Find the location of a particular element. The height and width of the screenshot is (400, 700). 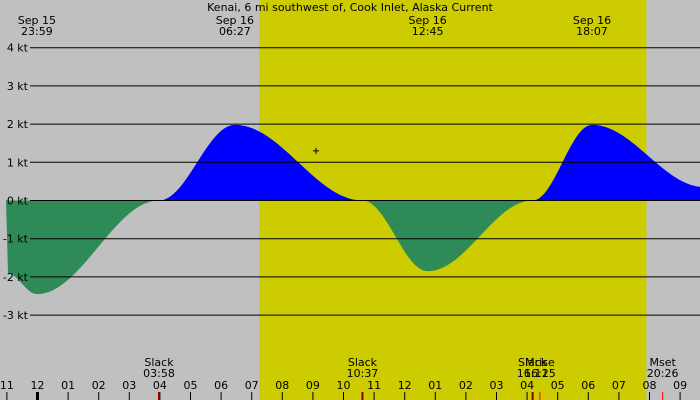

y-tick-label: -1 kt is located at coordinates (16, 239).